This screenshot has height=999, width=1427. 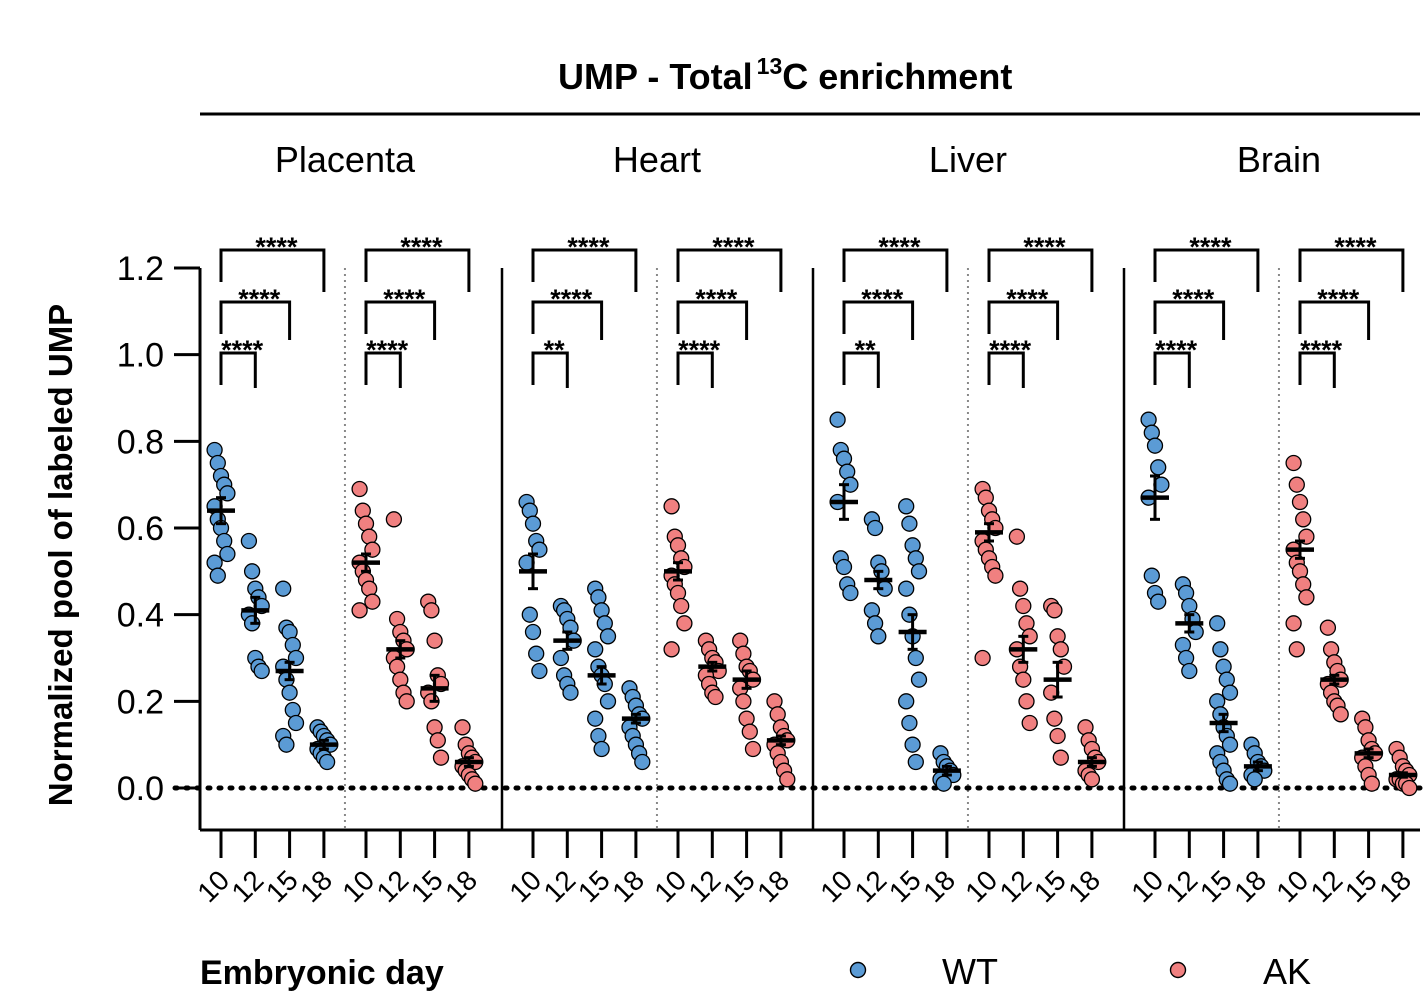 I want to click on y-tick-label: 0.2, so click(x=140, y=702).